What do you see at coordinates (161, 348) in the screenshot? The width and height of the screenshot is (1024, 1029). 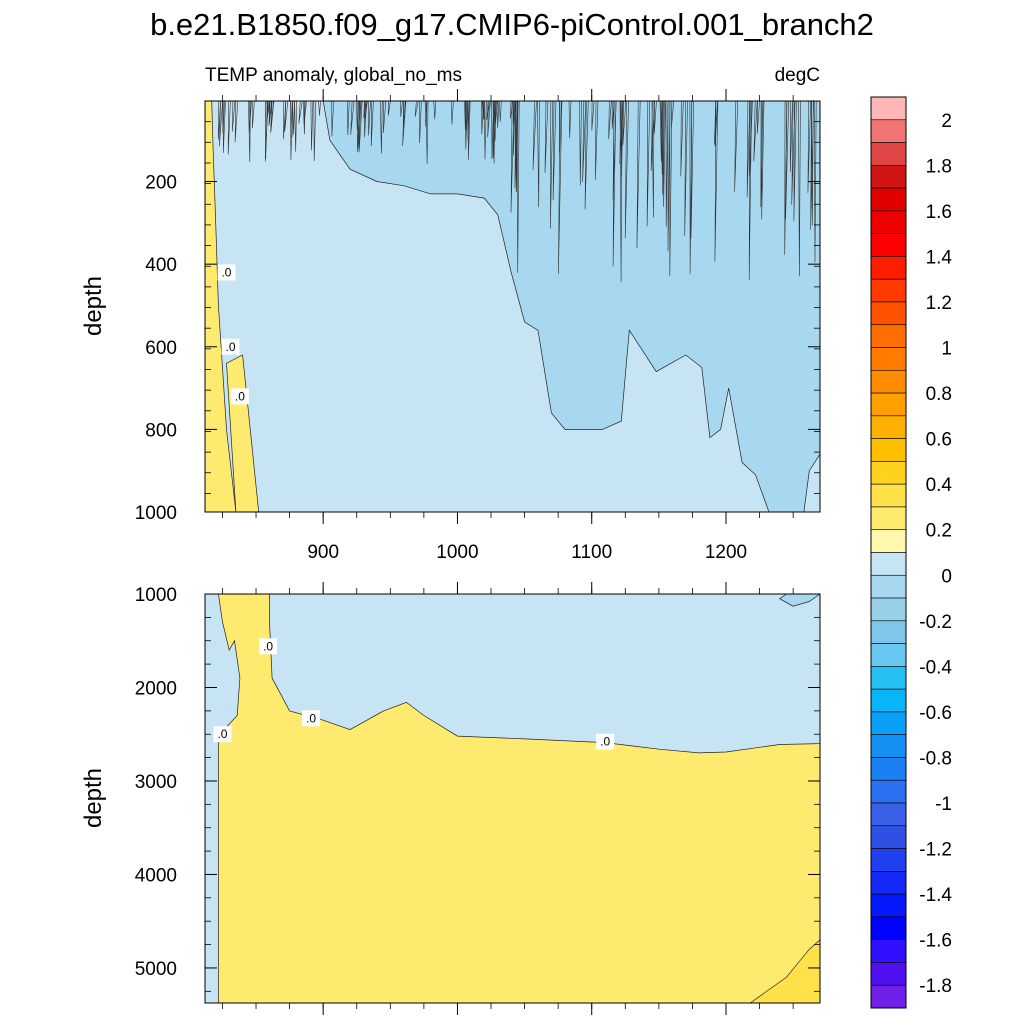 I see `y-tick-label: 600` at bounding box center [161, 348].